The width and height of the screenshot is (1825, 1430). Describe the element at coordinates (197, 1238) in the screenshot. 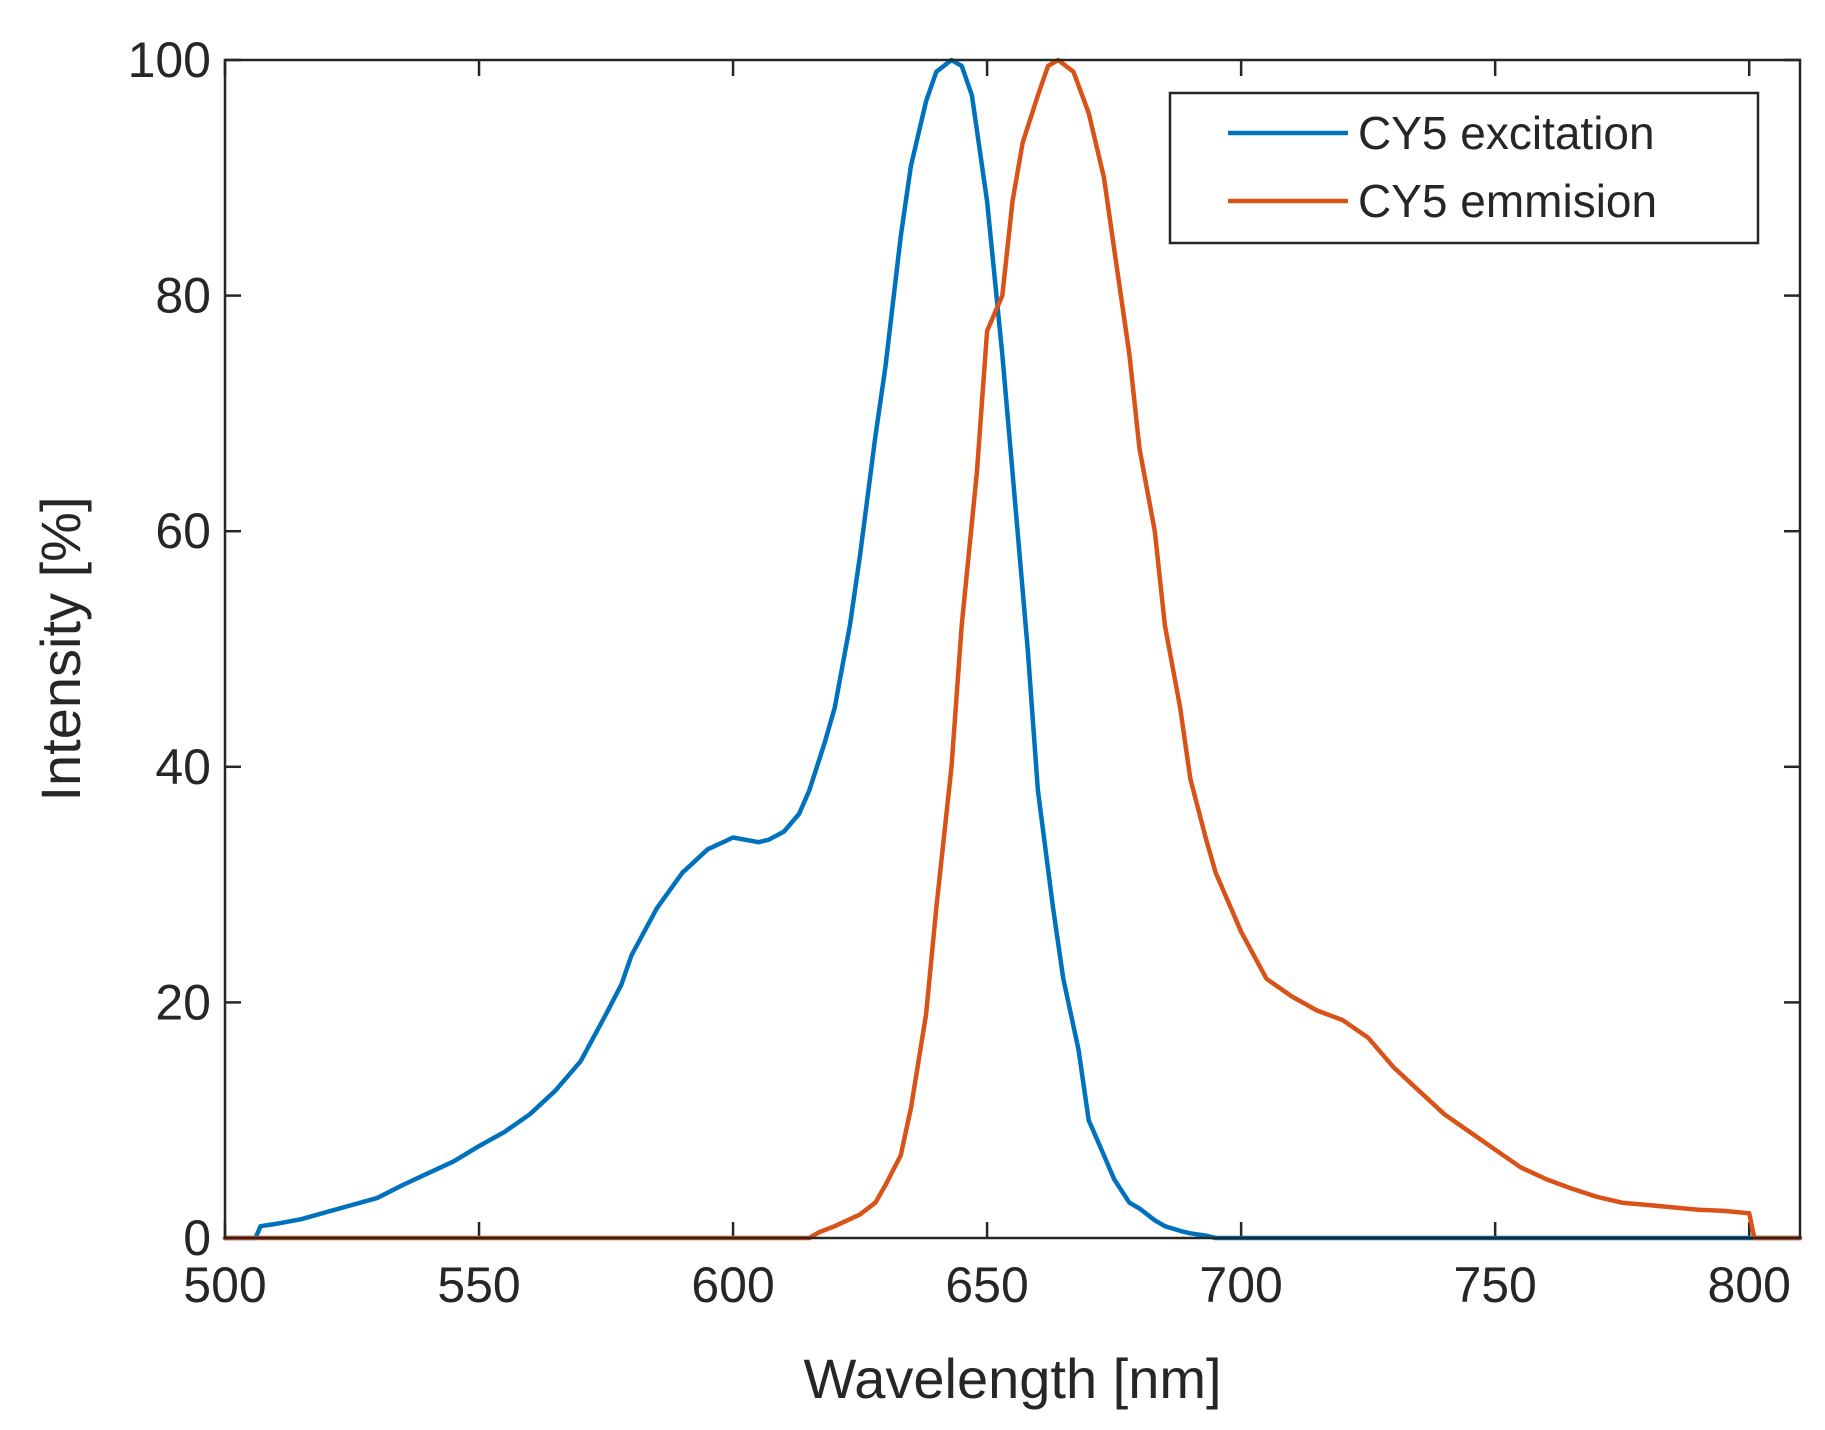

I see `y-tick-label-0: 0` at that location.